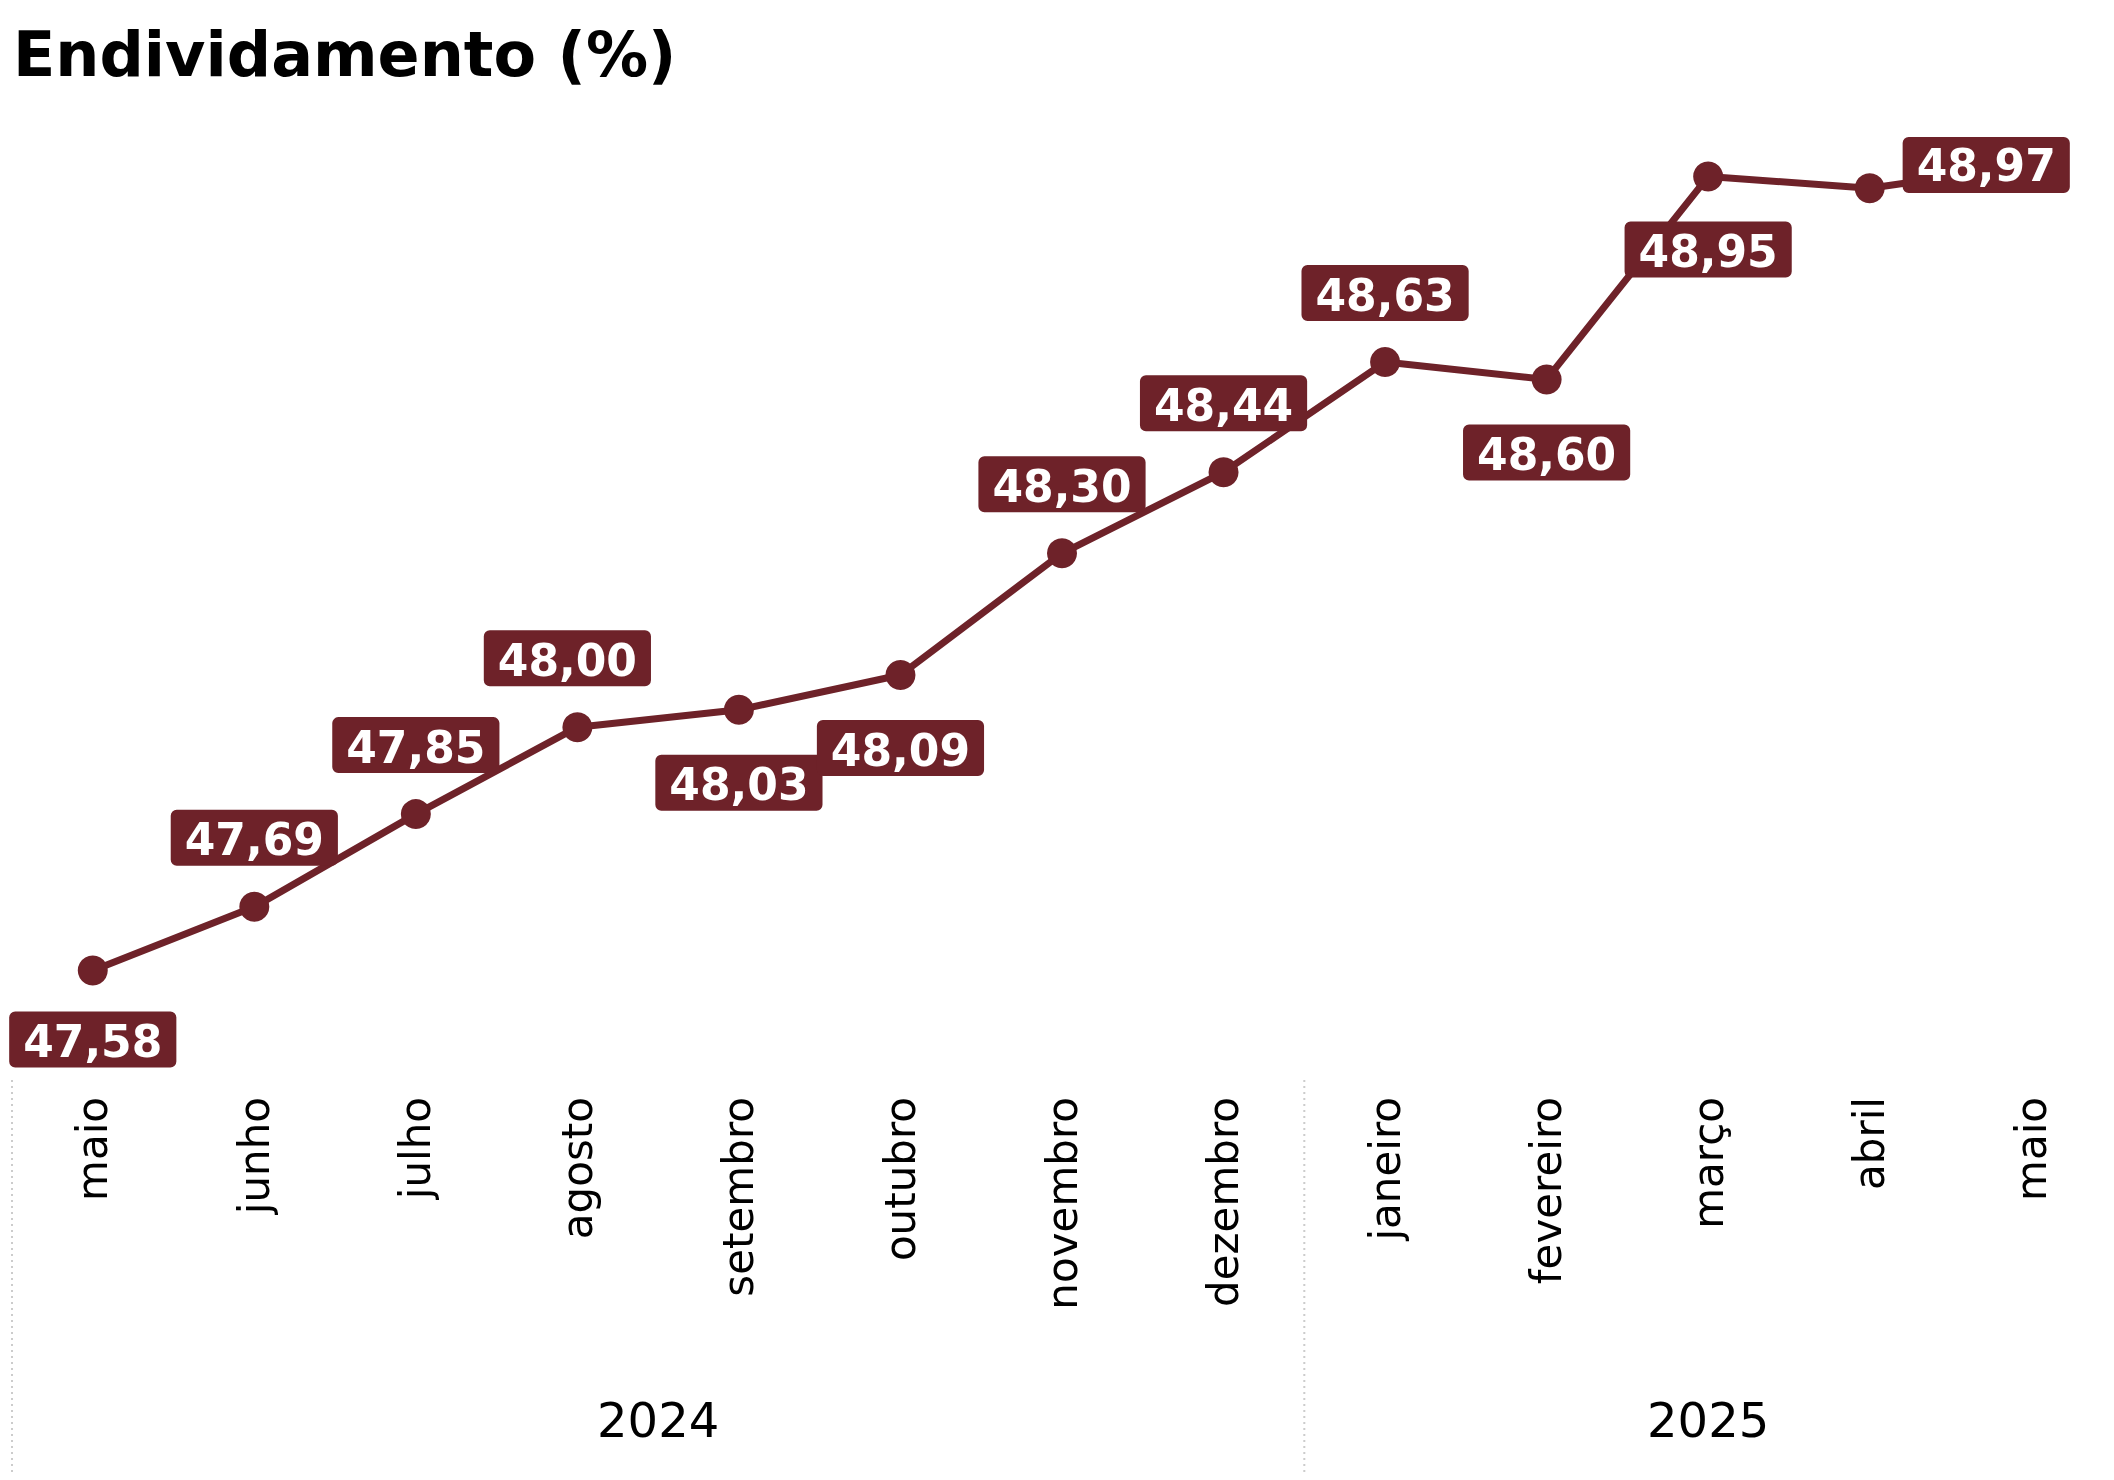 Image resolution: width=2114 pixels, height=1480 pixels. What do you see at coordinates (1385, 1169) in the screenshot?
I see `x-tick-label: janeiro` at bounding box center [1385, 1169].